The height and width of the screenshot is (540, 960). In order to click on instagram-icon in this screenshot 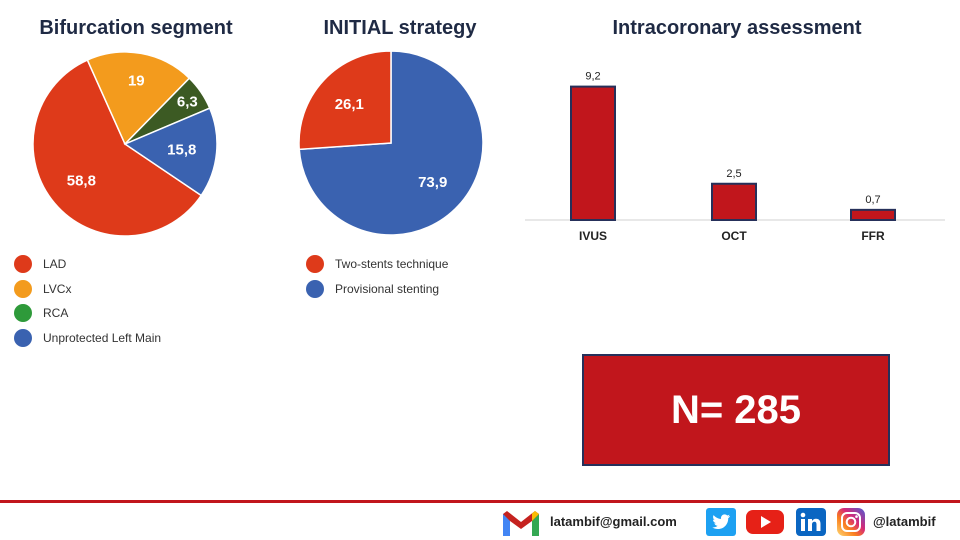, I will do `click(851, 522)`.